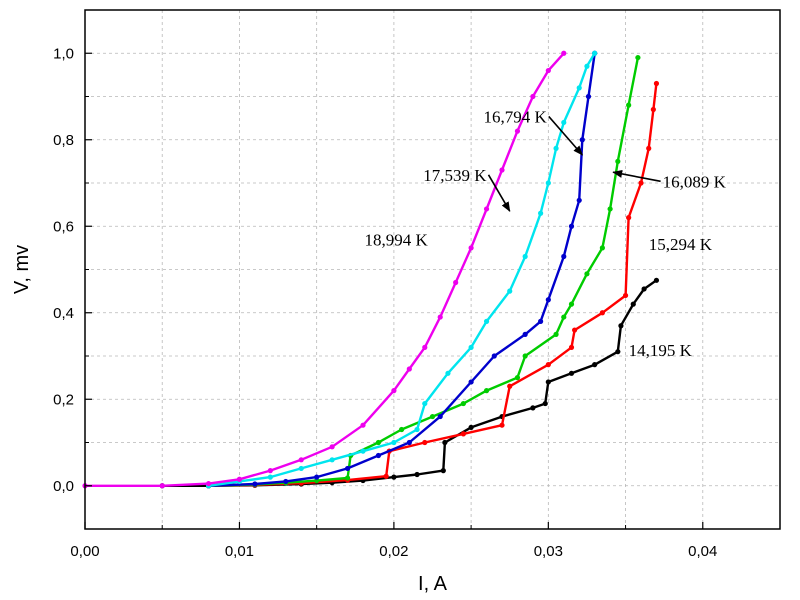 The width and height of the screenshot is (800, 600). Describe the element at coordinates (702, 551) in the screenshot. I see `x-tick-label: 0,04` at that location.